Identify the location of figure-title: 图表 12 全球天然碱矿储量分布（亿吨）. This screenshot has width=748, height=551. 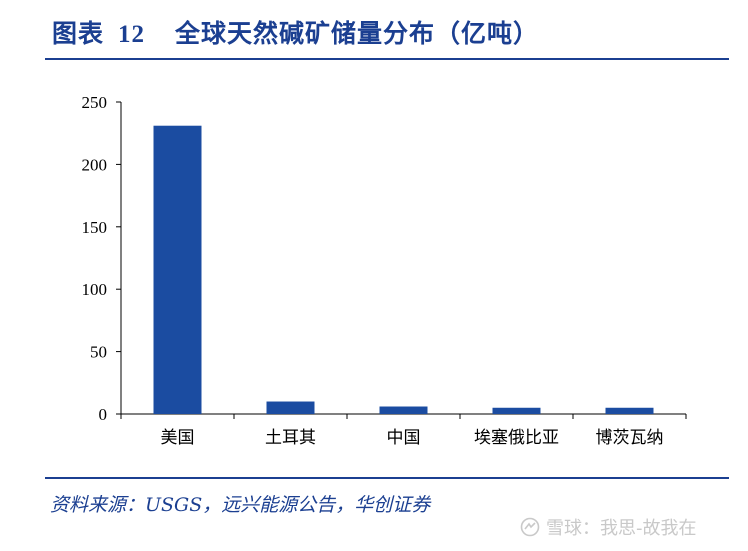
(295, 32).